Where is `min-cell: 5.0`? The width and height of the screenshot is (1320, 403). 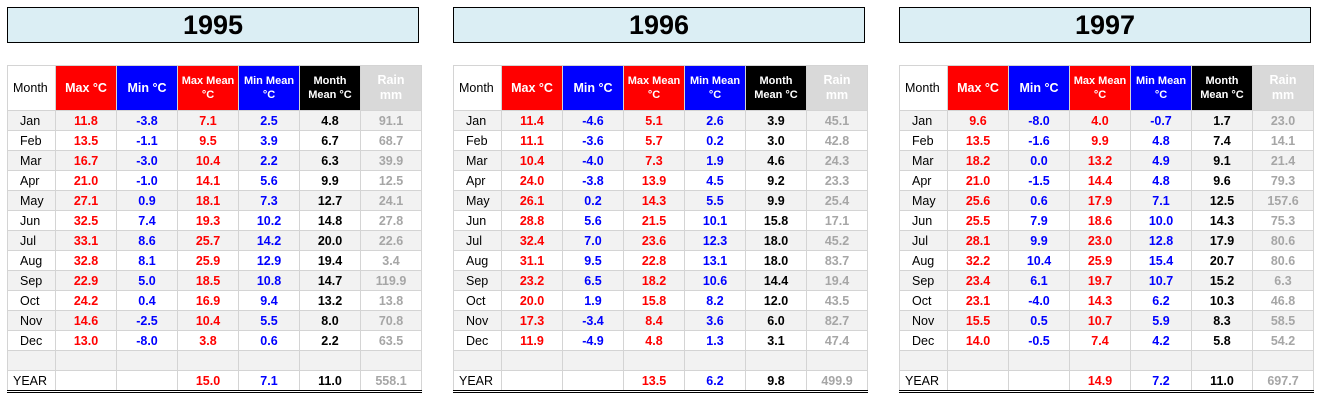
min-cell: 5.0 is located at coordinates (147, 280).